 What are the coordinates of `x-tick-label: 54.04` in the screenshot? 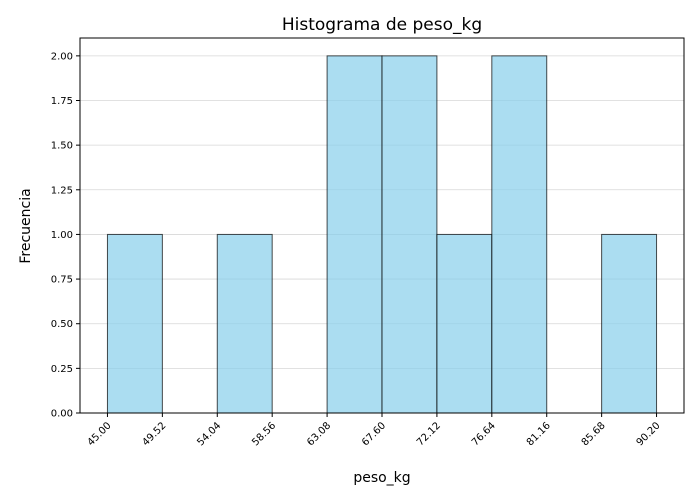 It's located at (209, 434).